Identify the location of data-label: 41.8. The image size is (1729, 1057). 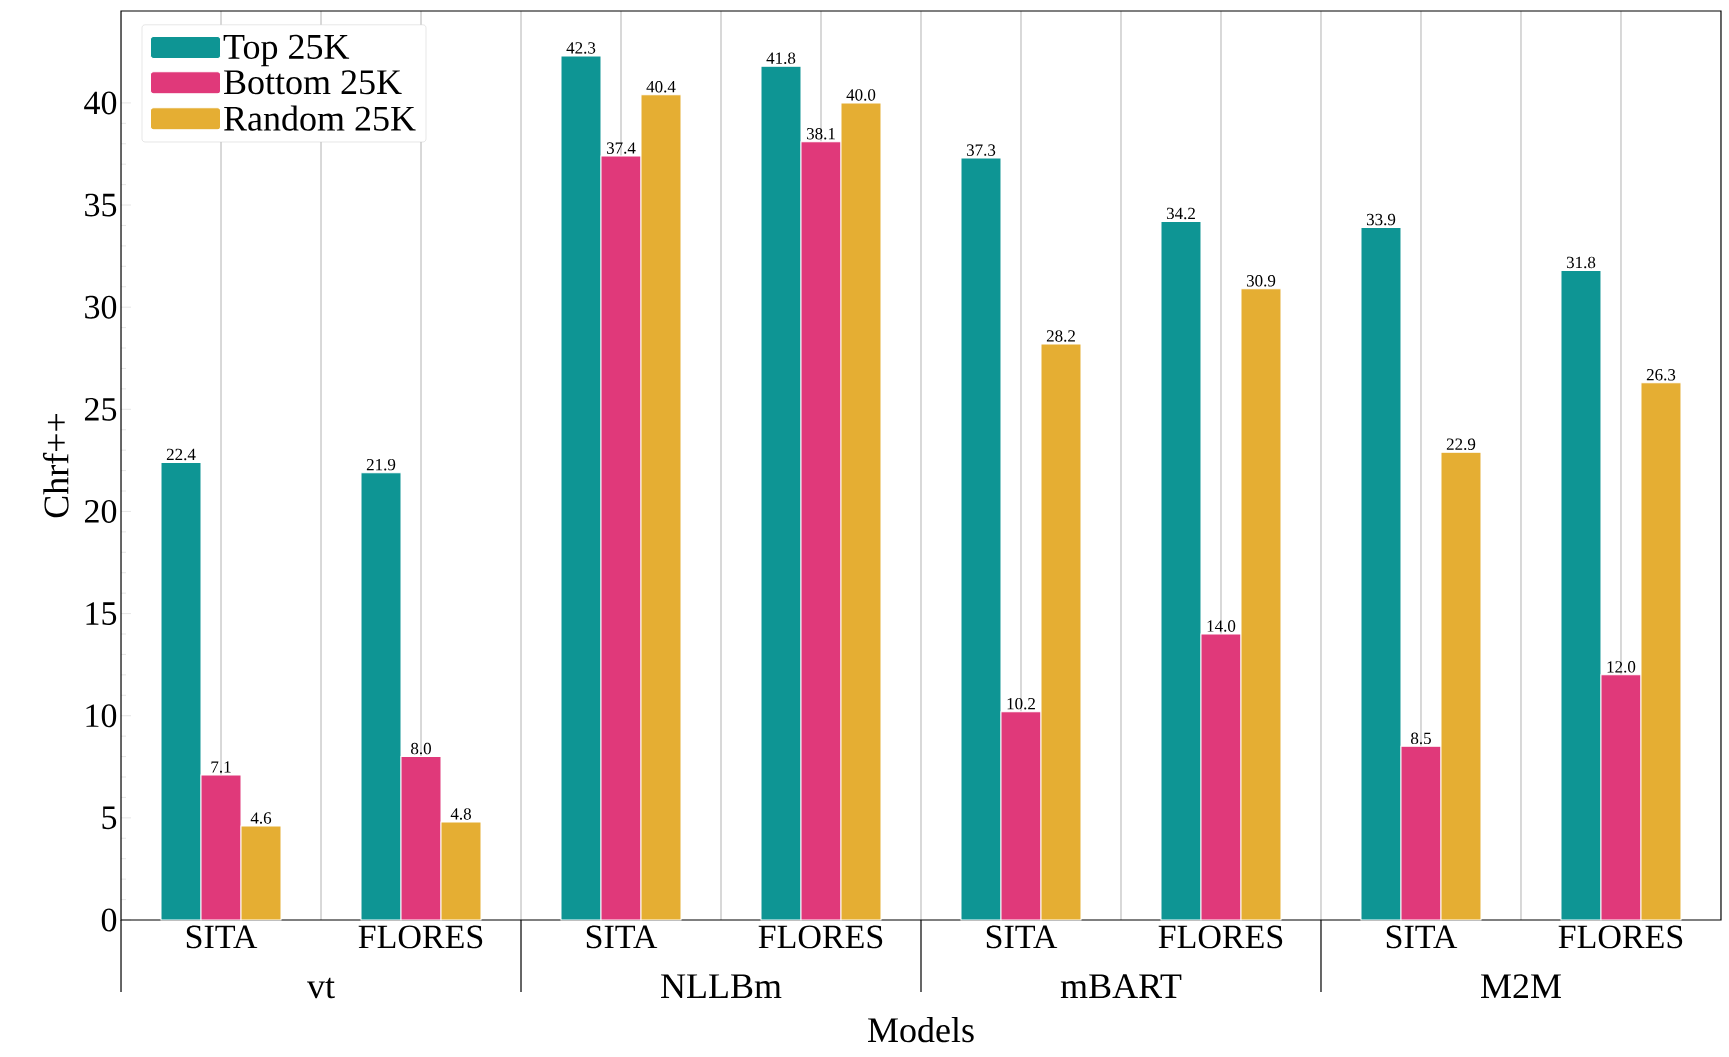
(781, 58).